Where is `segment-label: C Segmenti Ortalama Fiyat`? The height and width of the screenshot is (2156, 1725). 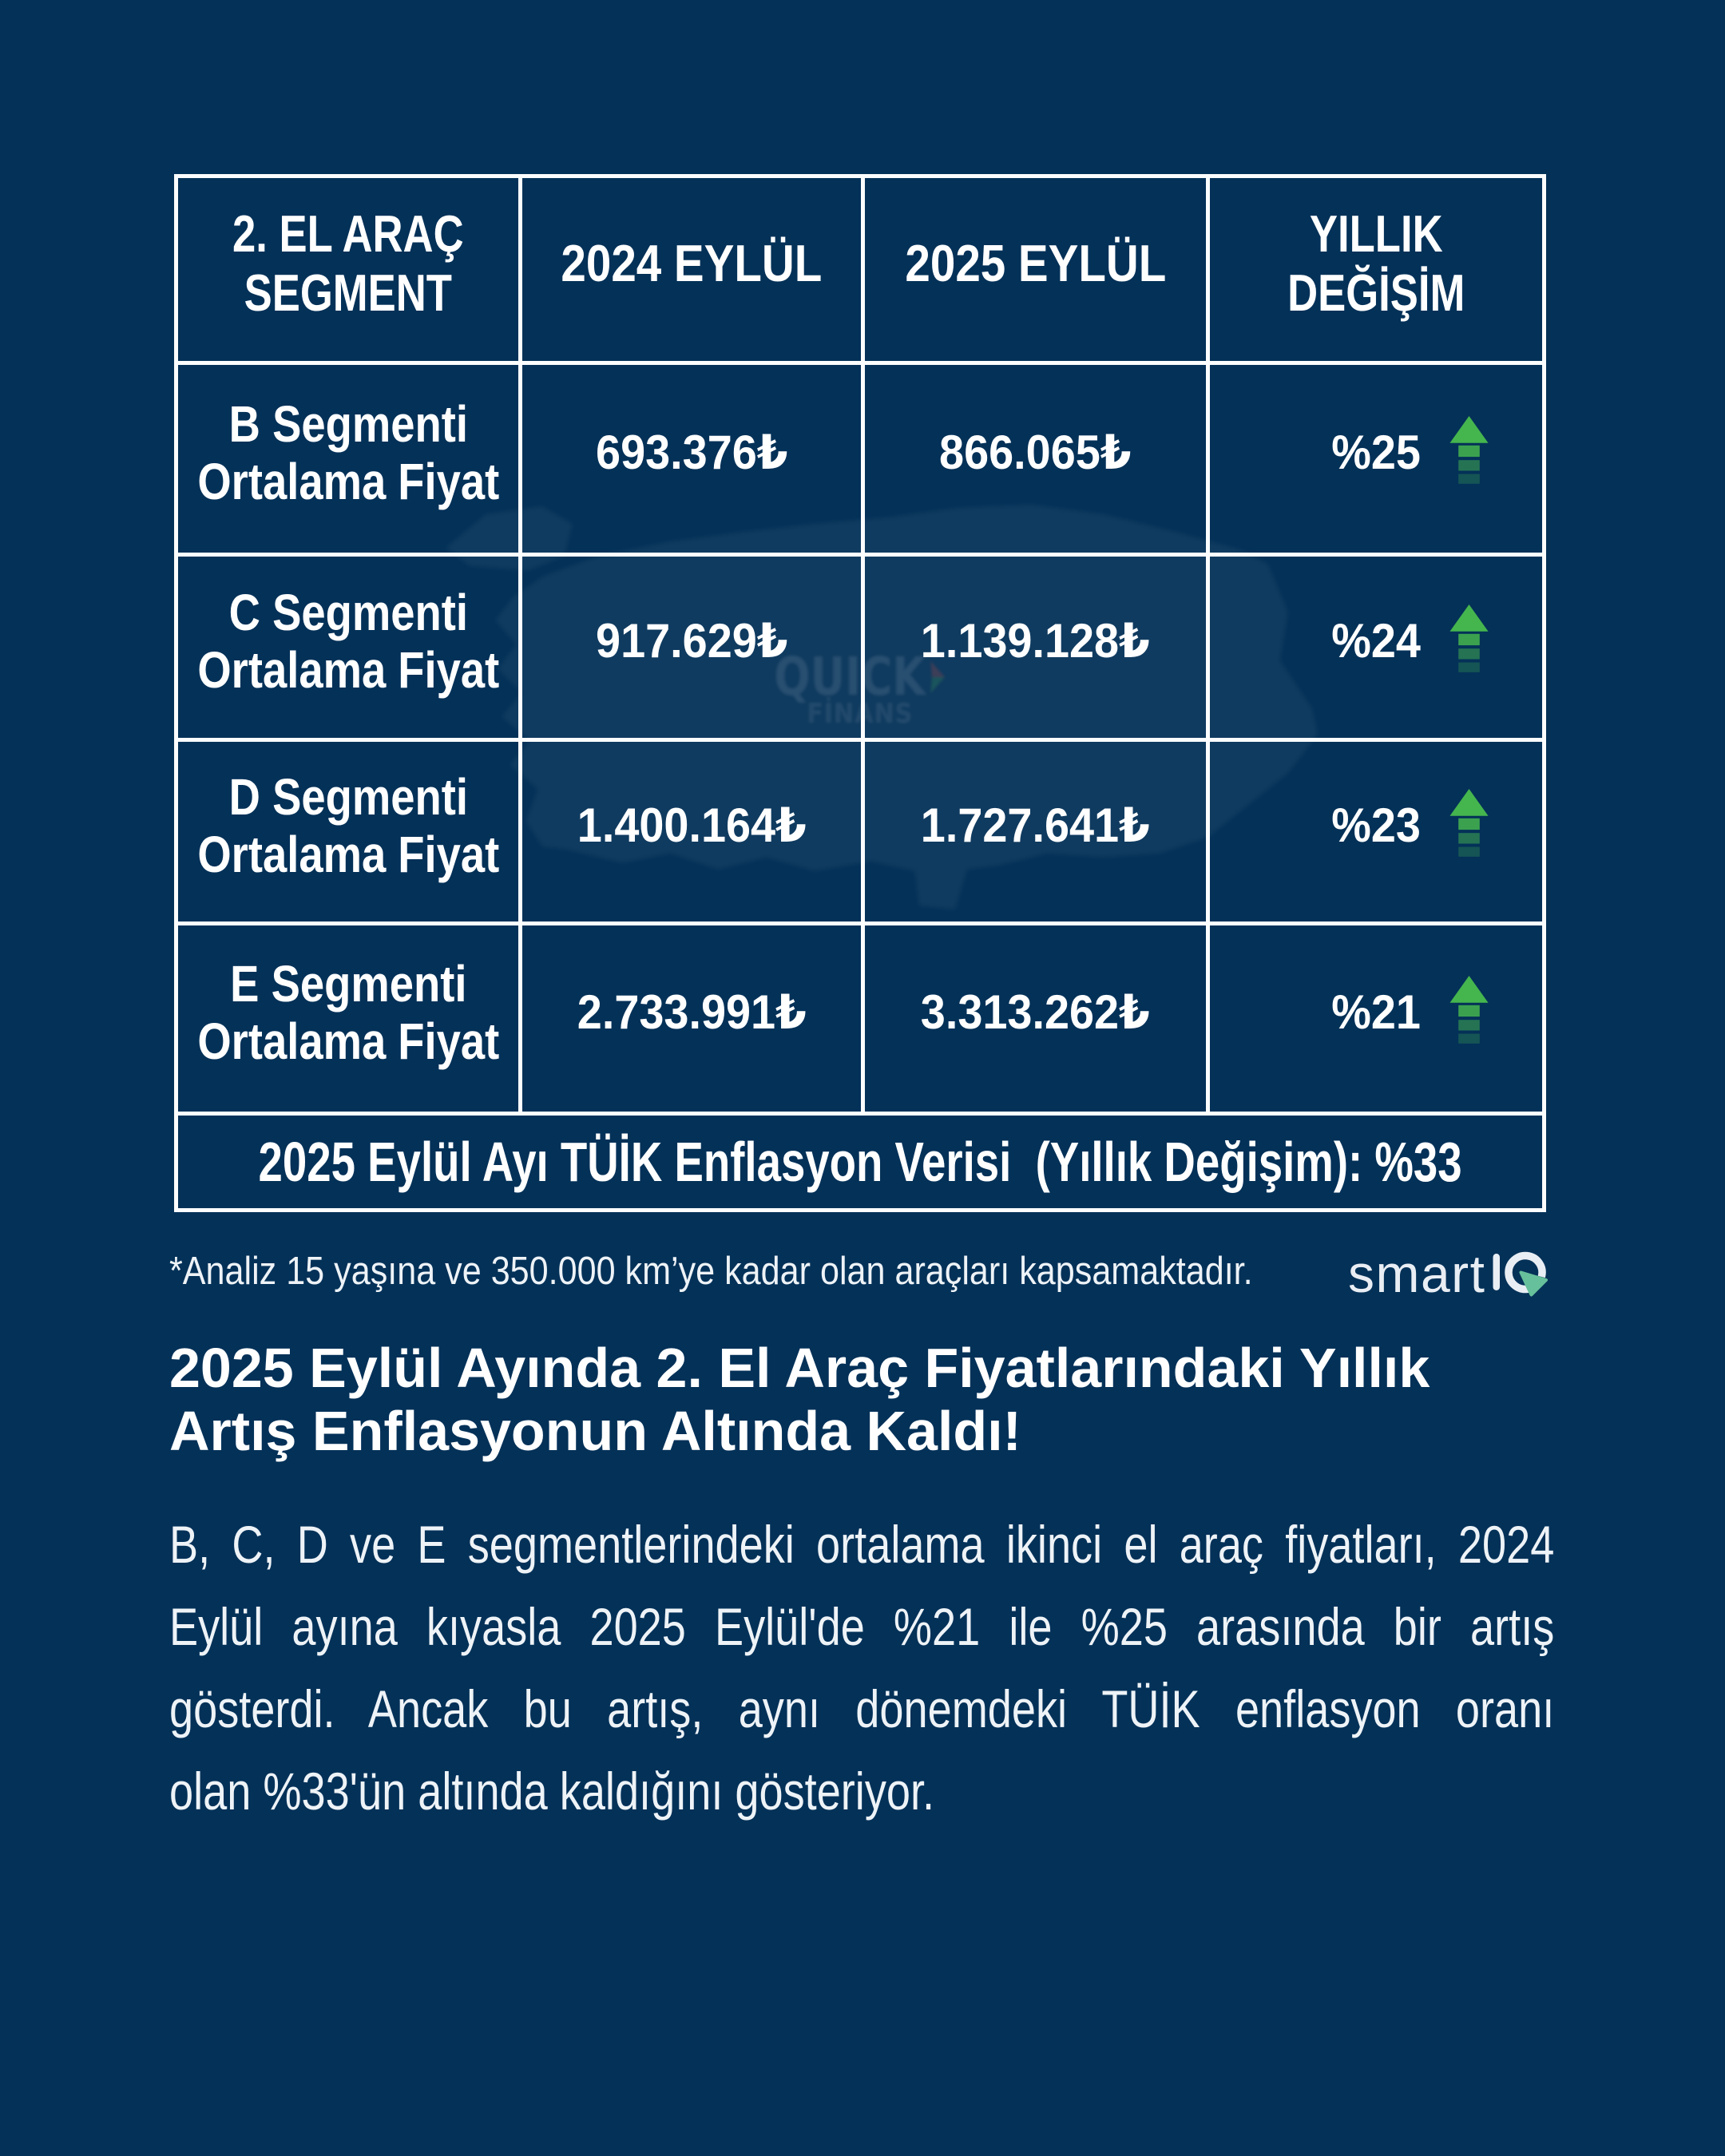
segment-label: C Segmenti Ortalama Fiyat is located at coordinates (348, 641).